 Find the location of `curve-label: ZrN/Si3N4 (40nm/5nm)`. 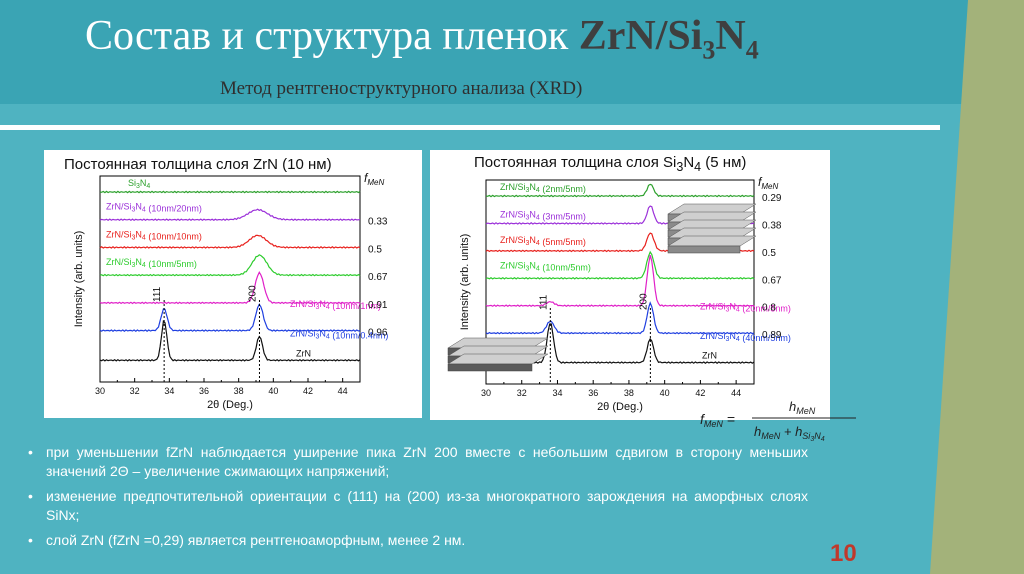

curve-label: ZrN/Si3N4 (40nm/5nm) is located at coordinates (745, 337).